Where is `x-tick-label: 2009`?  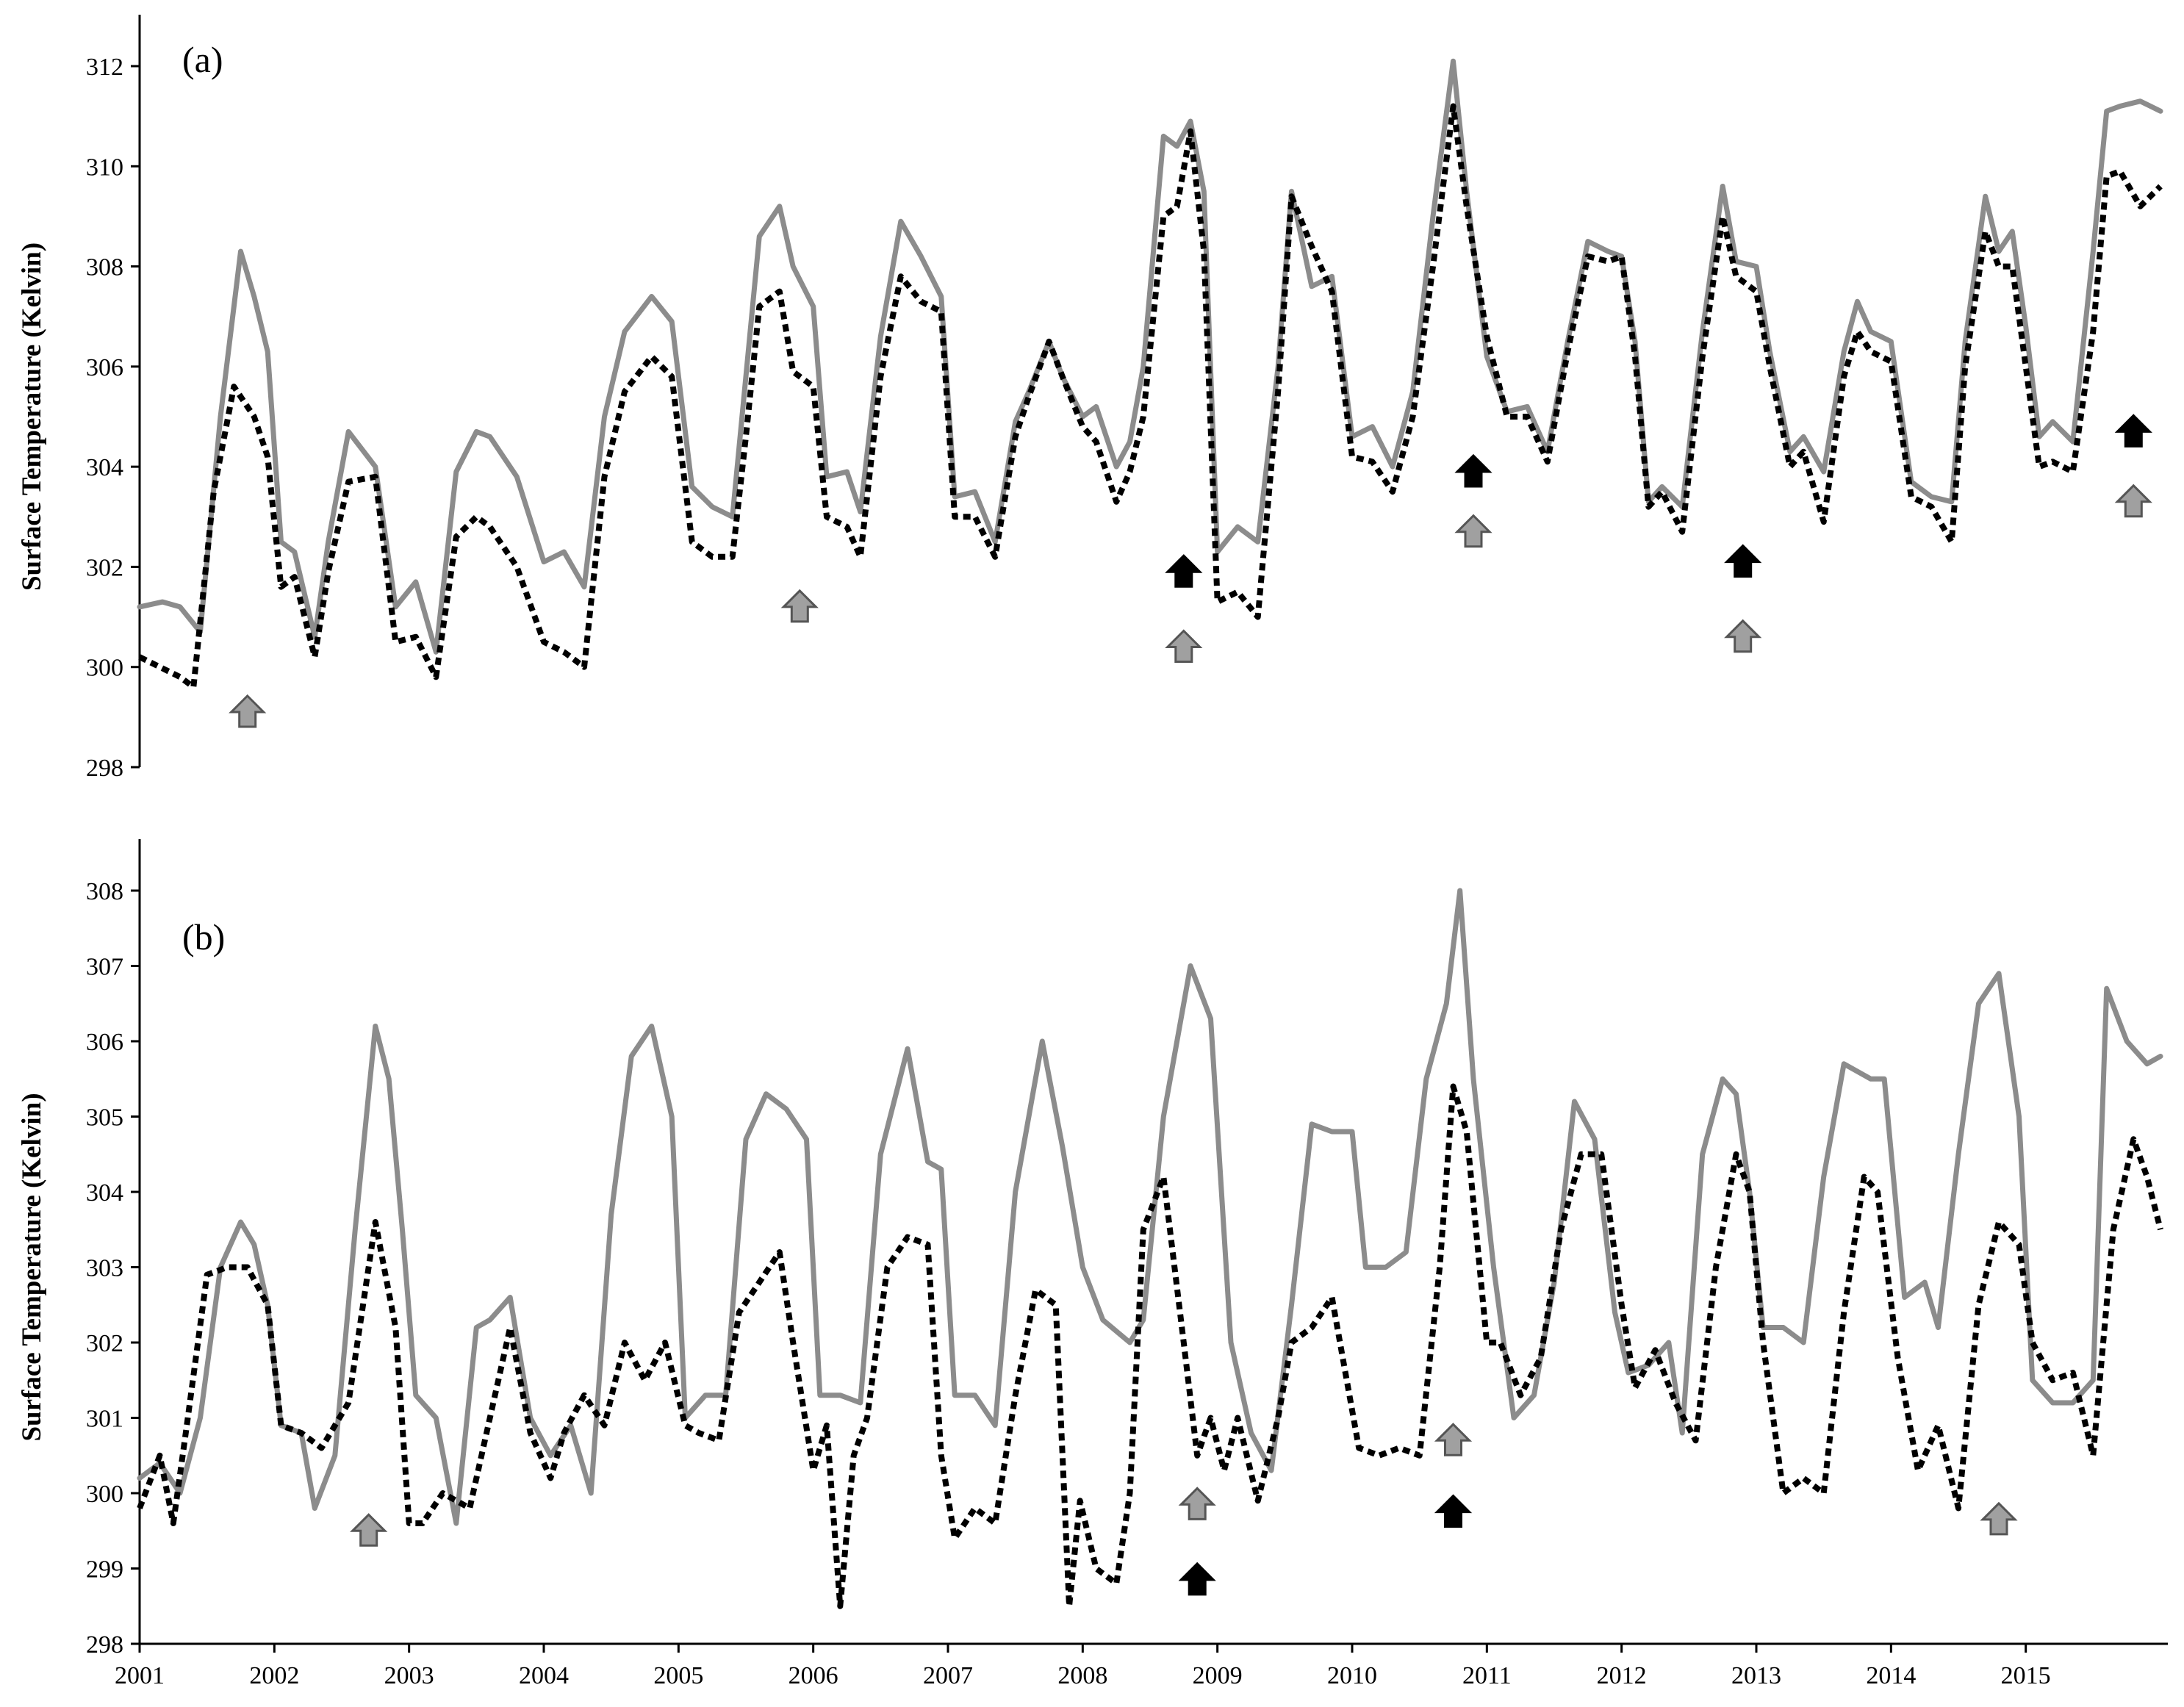
x-tick-label: 2009 is located at coordinates (1218, 1676).